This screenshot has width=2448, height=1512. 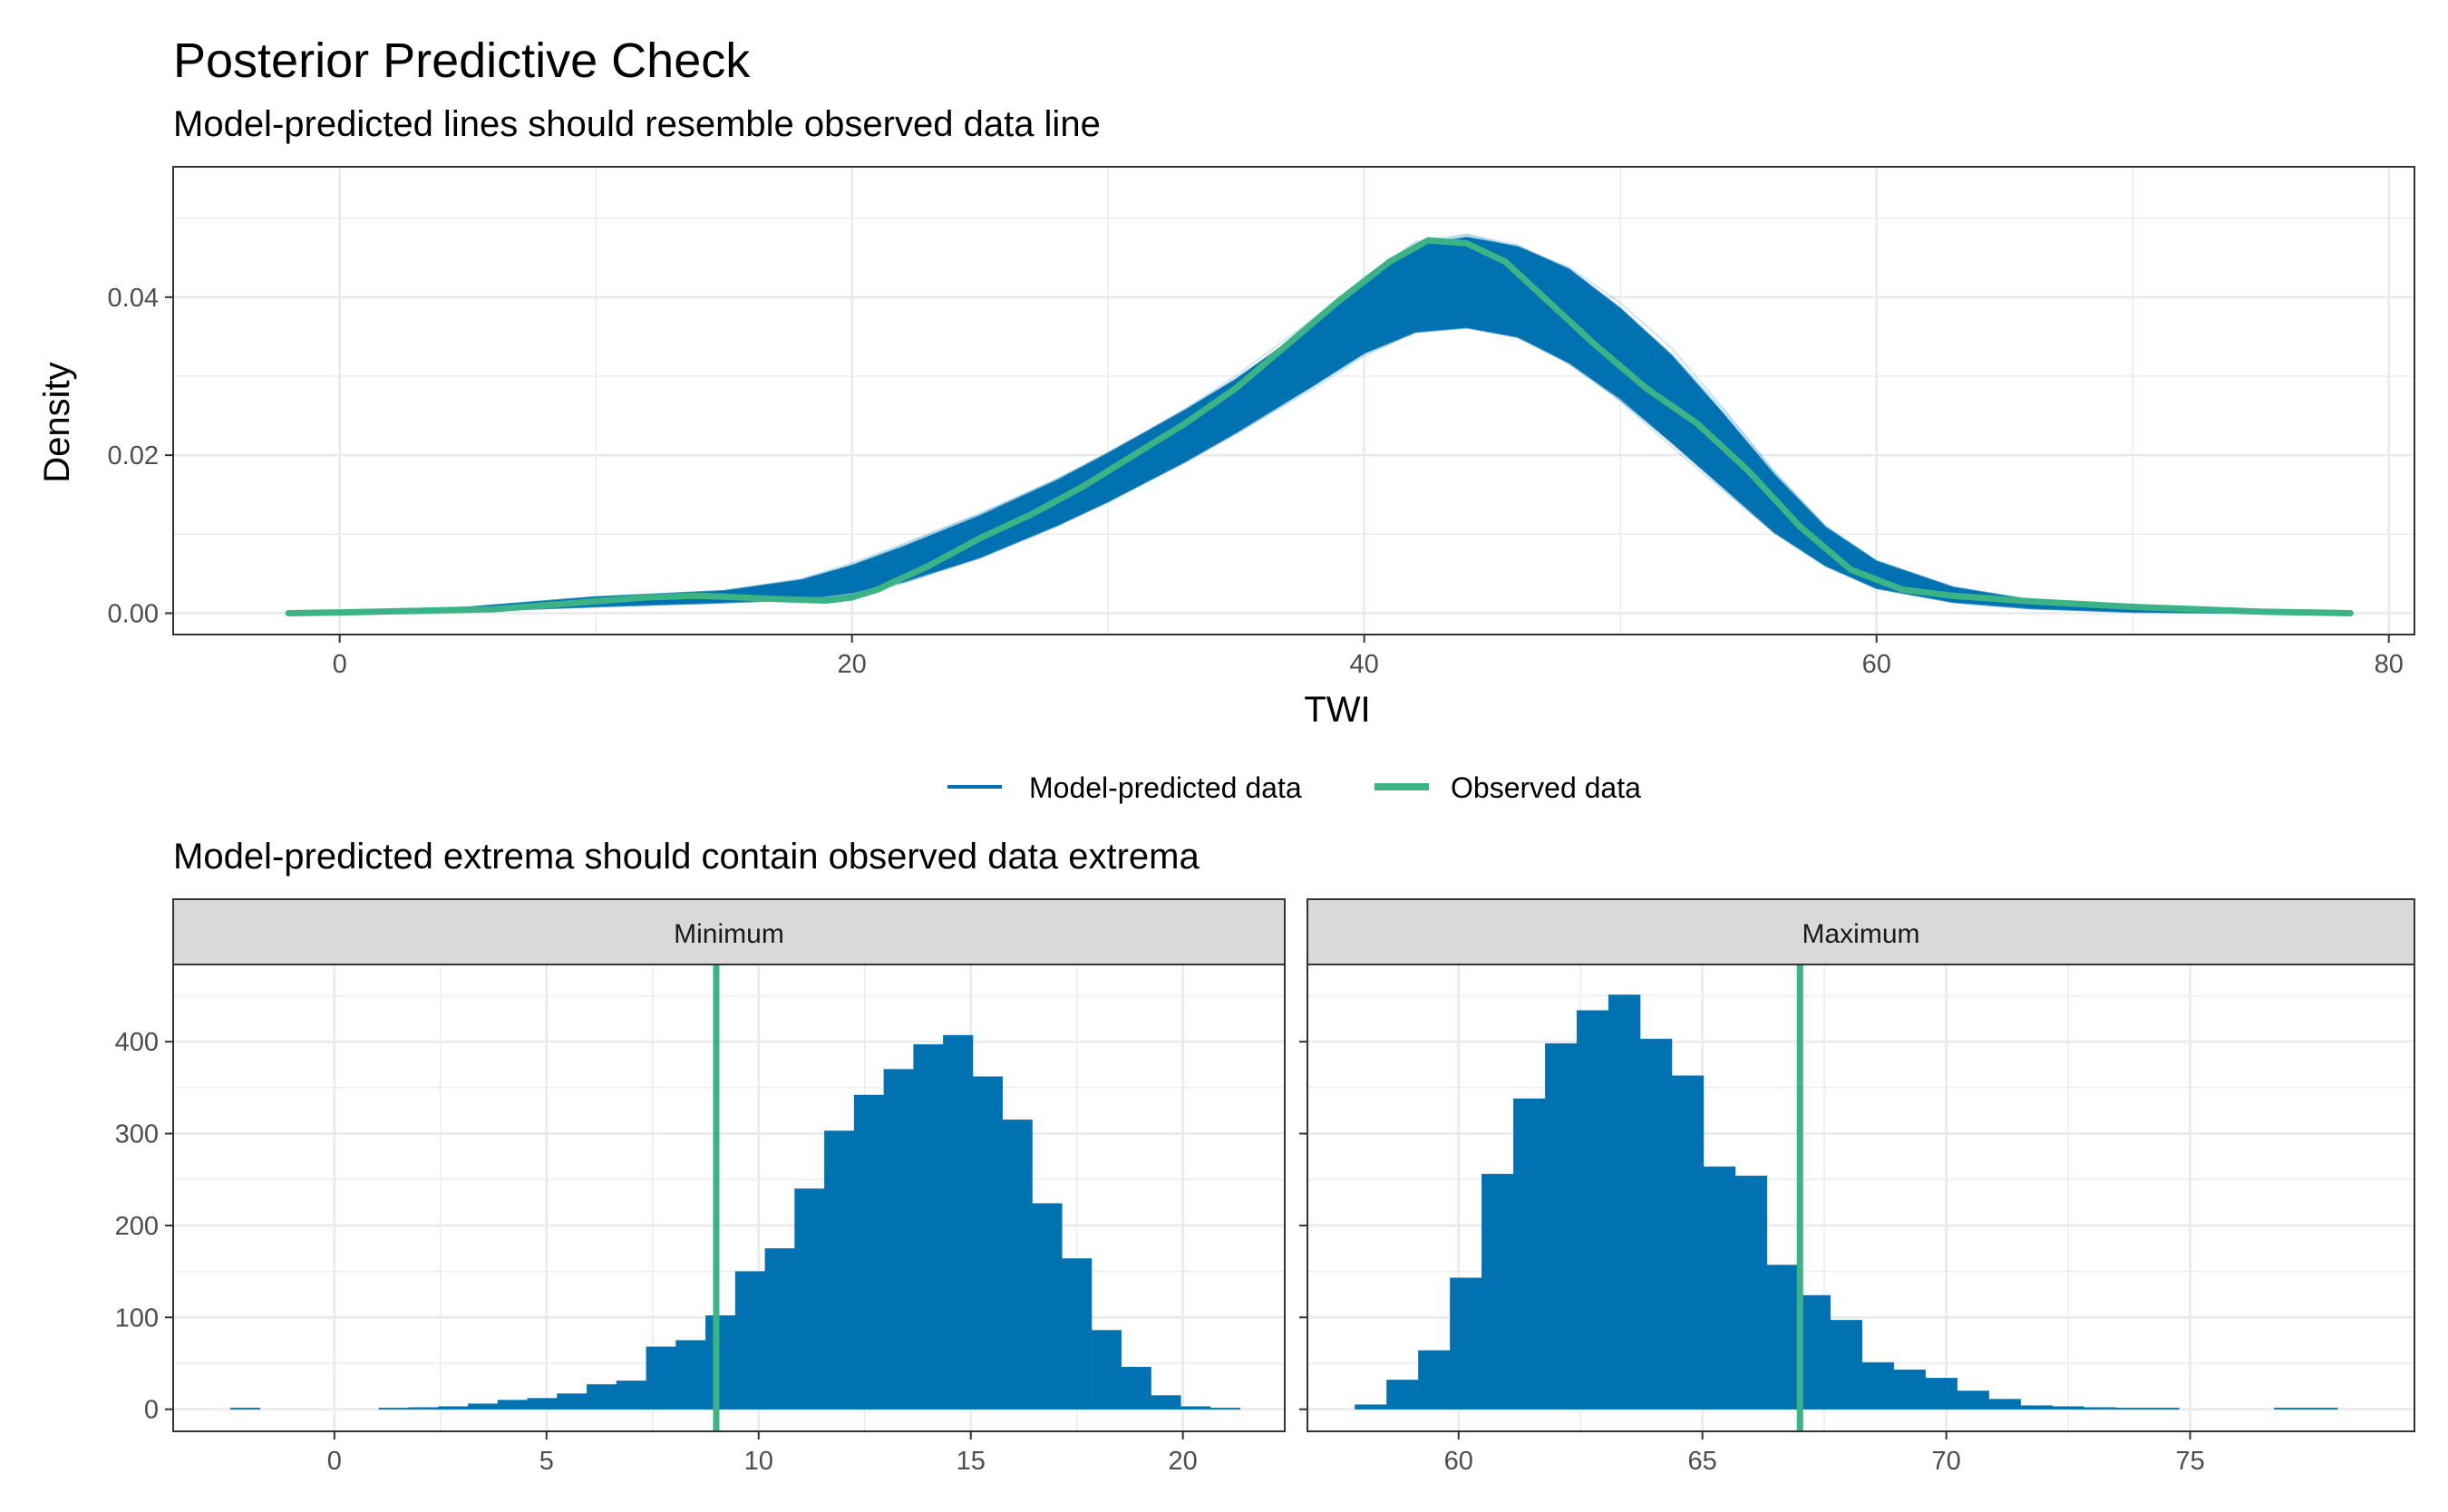 I want to click on x-tick-label: 5, so click(x=546, y=1462).